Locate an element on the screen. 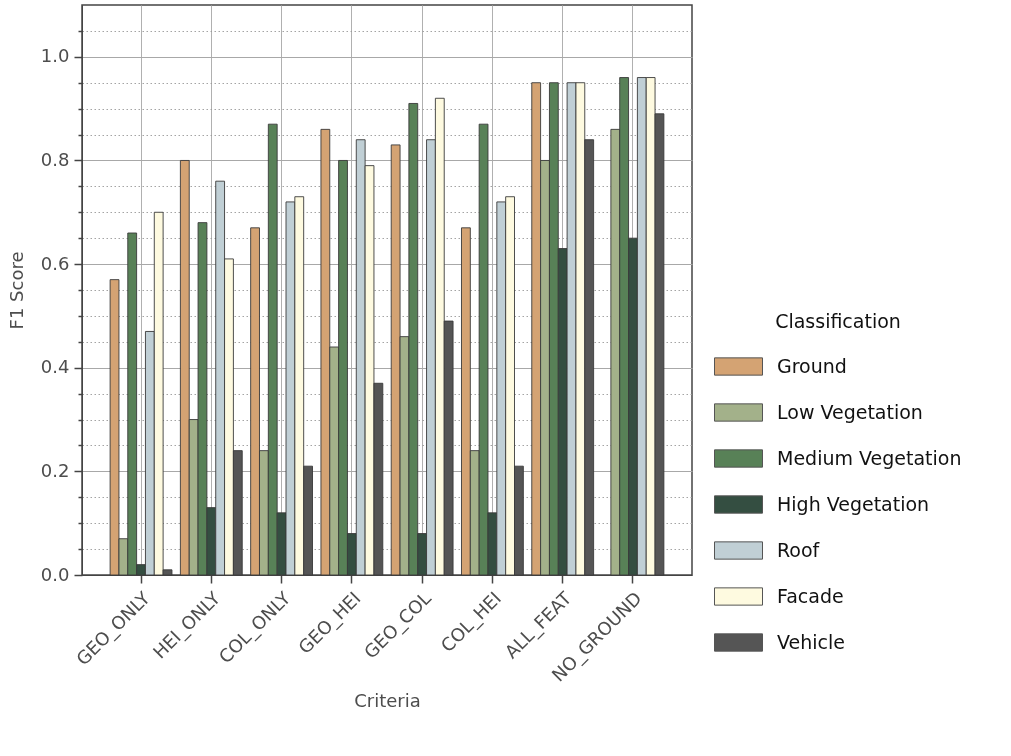 This screenshot has width=1011, height=756. y-axis-title: F1 Score is located at coordinates (16, 290).